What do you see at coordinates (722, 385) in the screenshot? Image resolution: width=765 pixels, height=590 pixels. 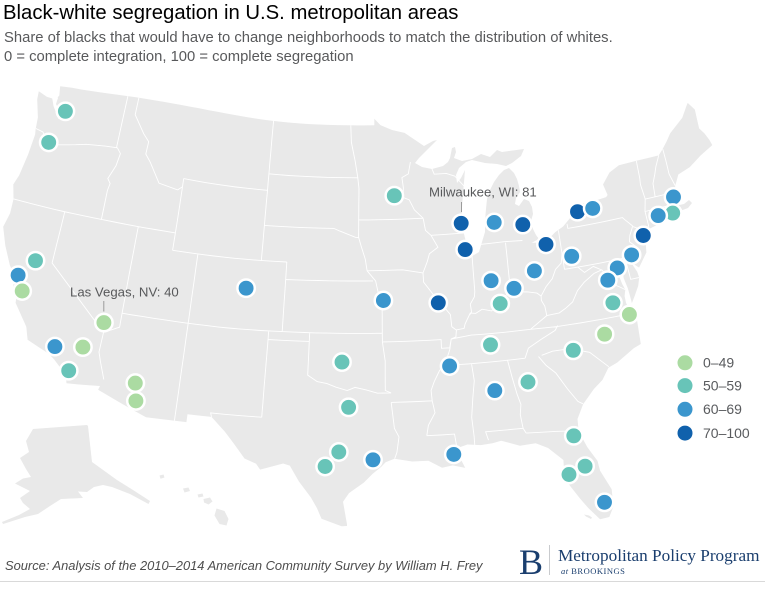 I see `svg-text: 50–59` at bounding box center [722, 385].